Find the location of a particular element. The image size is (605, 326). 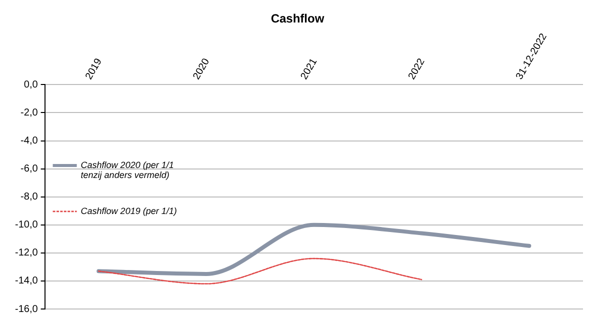

y-tick-label: -12,0 is located at coordinates (26, 253).